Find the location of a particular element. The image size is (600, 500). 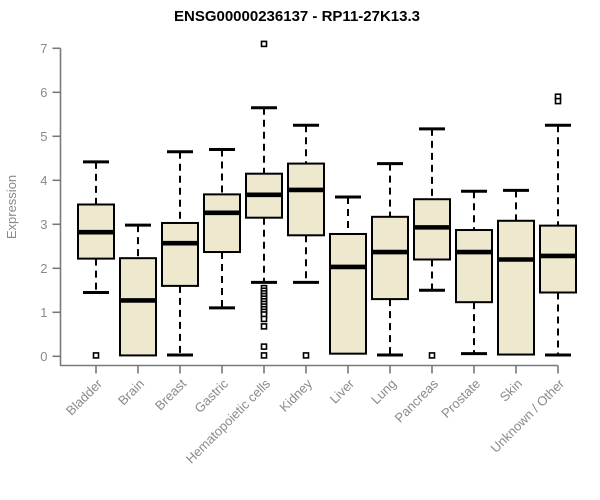

x-tick-label: Gastric is located at coordinates (211, 396).